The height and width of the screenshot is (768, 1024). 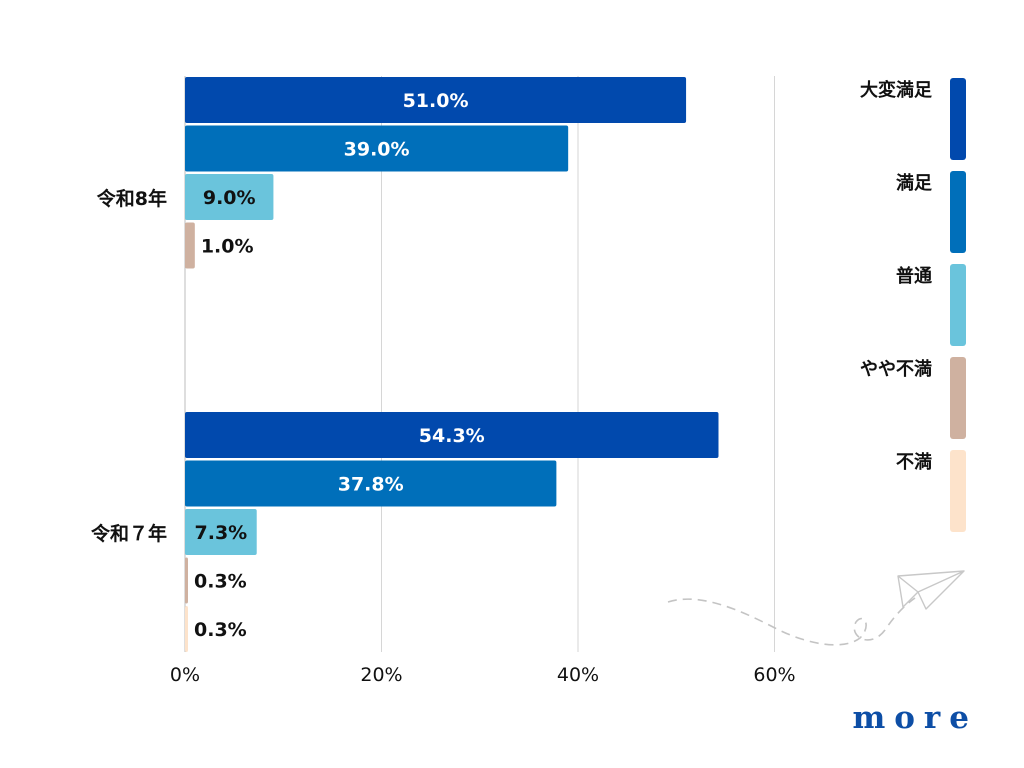 What do you see at coordinates (896, 90) in the screenshot?
I see `legend-label: 大変満足` at bounding box center [896, 90].